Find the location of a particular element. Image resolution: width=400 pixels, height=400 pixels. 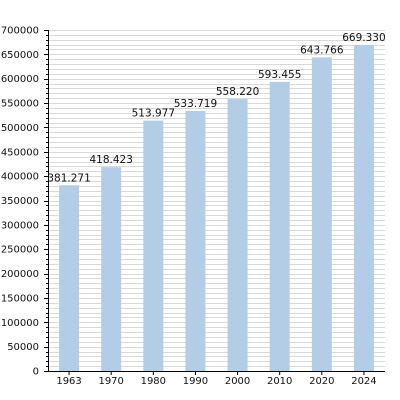

y-tick-label: 450000 is located at coordinates (20, 152).